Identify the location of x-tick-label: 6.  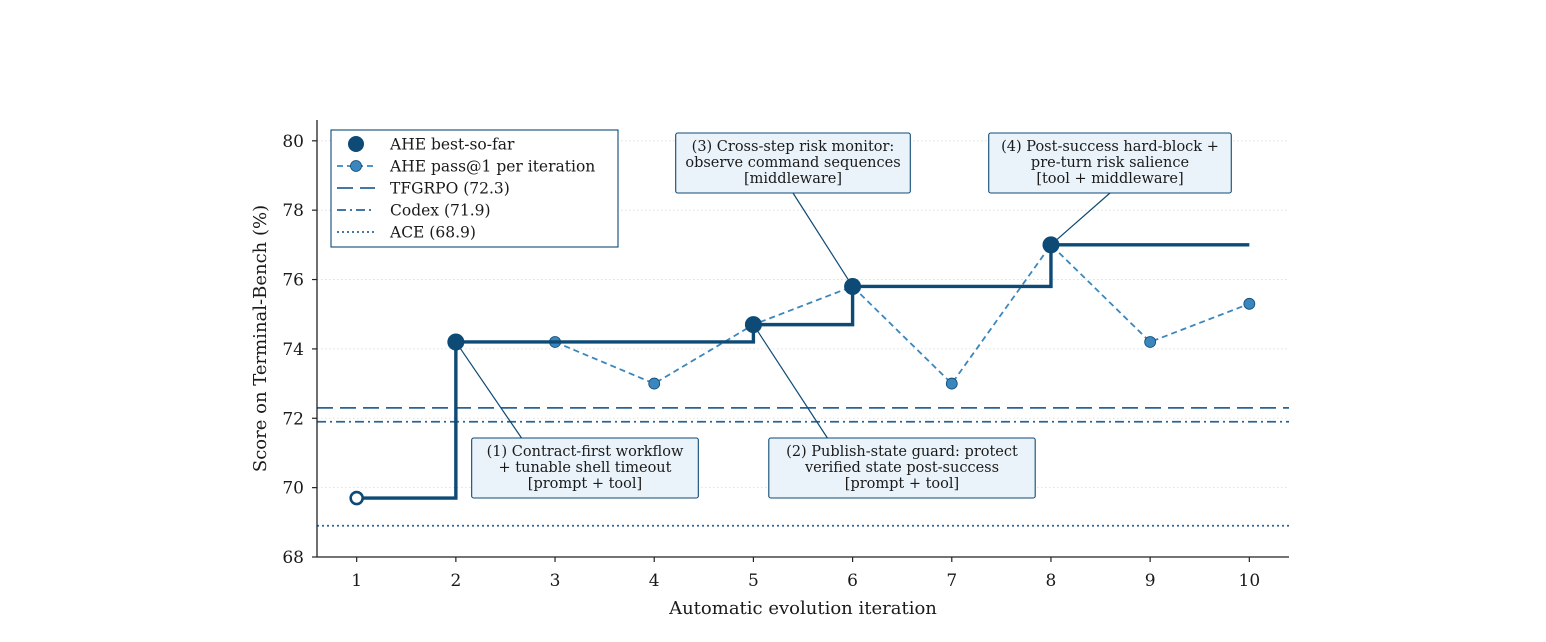
(852, 581).